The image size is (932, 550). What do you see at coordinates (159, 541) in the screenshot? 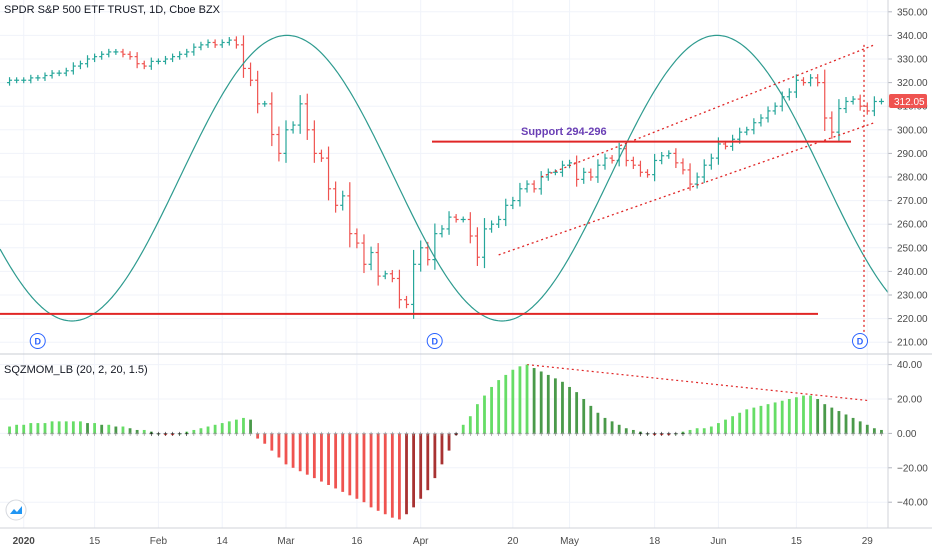
I see `time-tick-label: Feb` at bounding box center [159, 541].